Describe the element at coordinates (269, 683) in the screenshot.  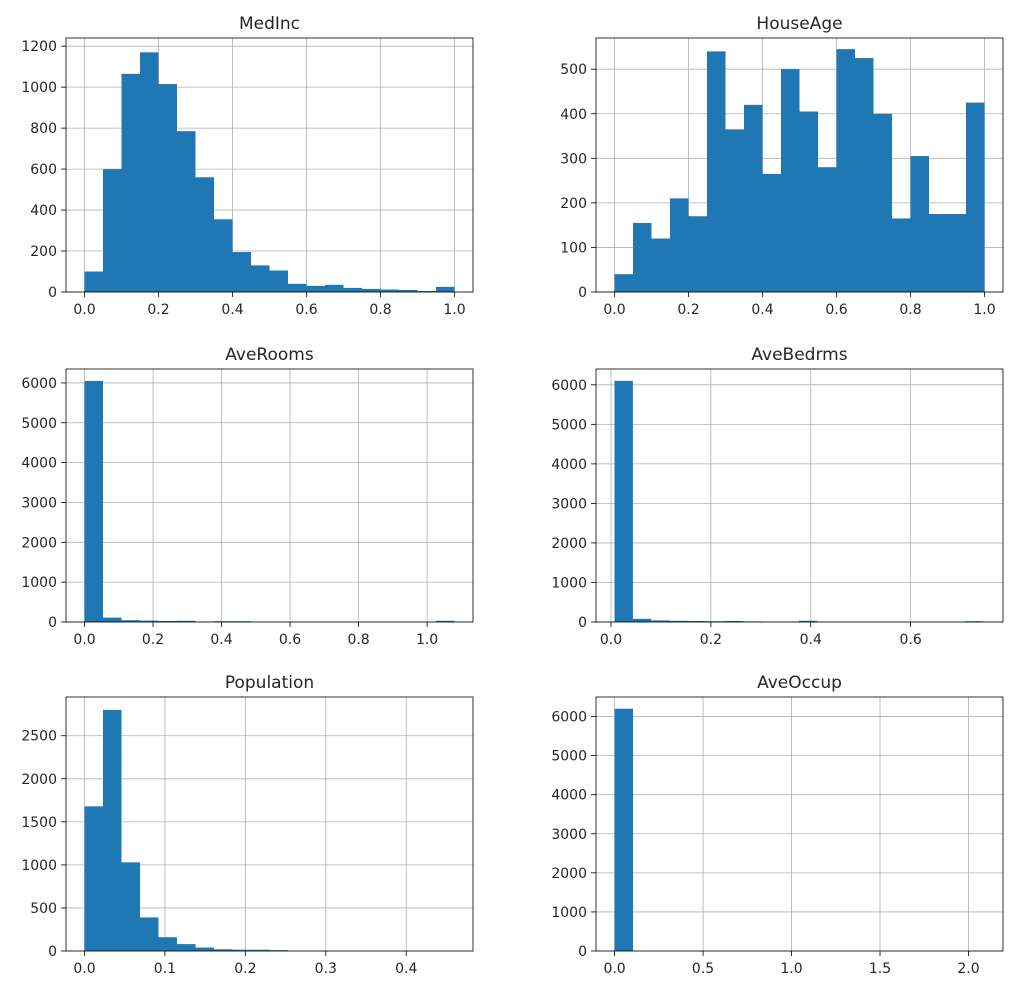
I see `chart-title: Population` at that location.